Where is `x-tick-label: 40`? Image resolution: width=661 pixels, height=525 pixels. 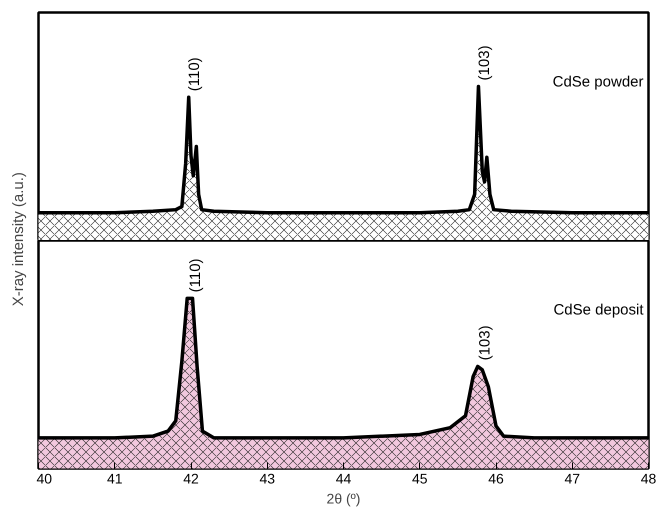 x-tick-label: 40 is located at coordinates (44, 478).